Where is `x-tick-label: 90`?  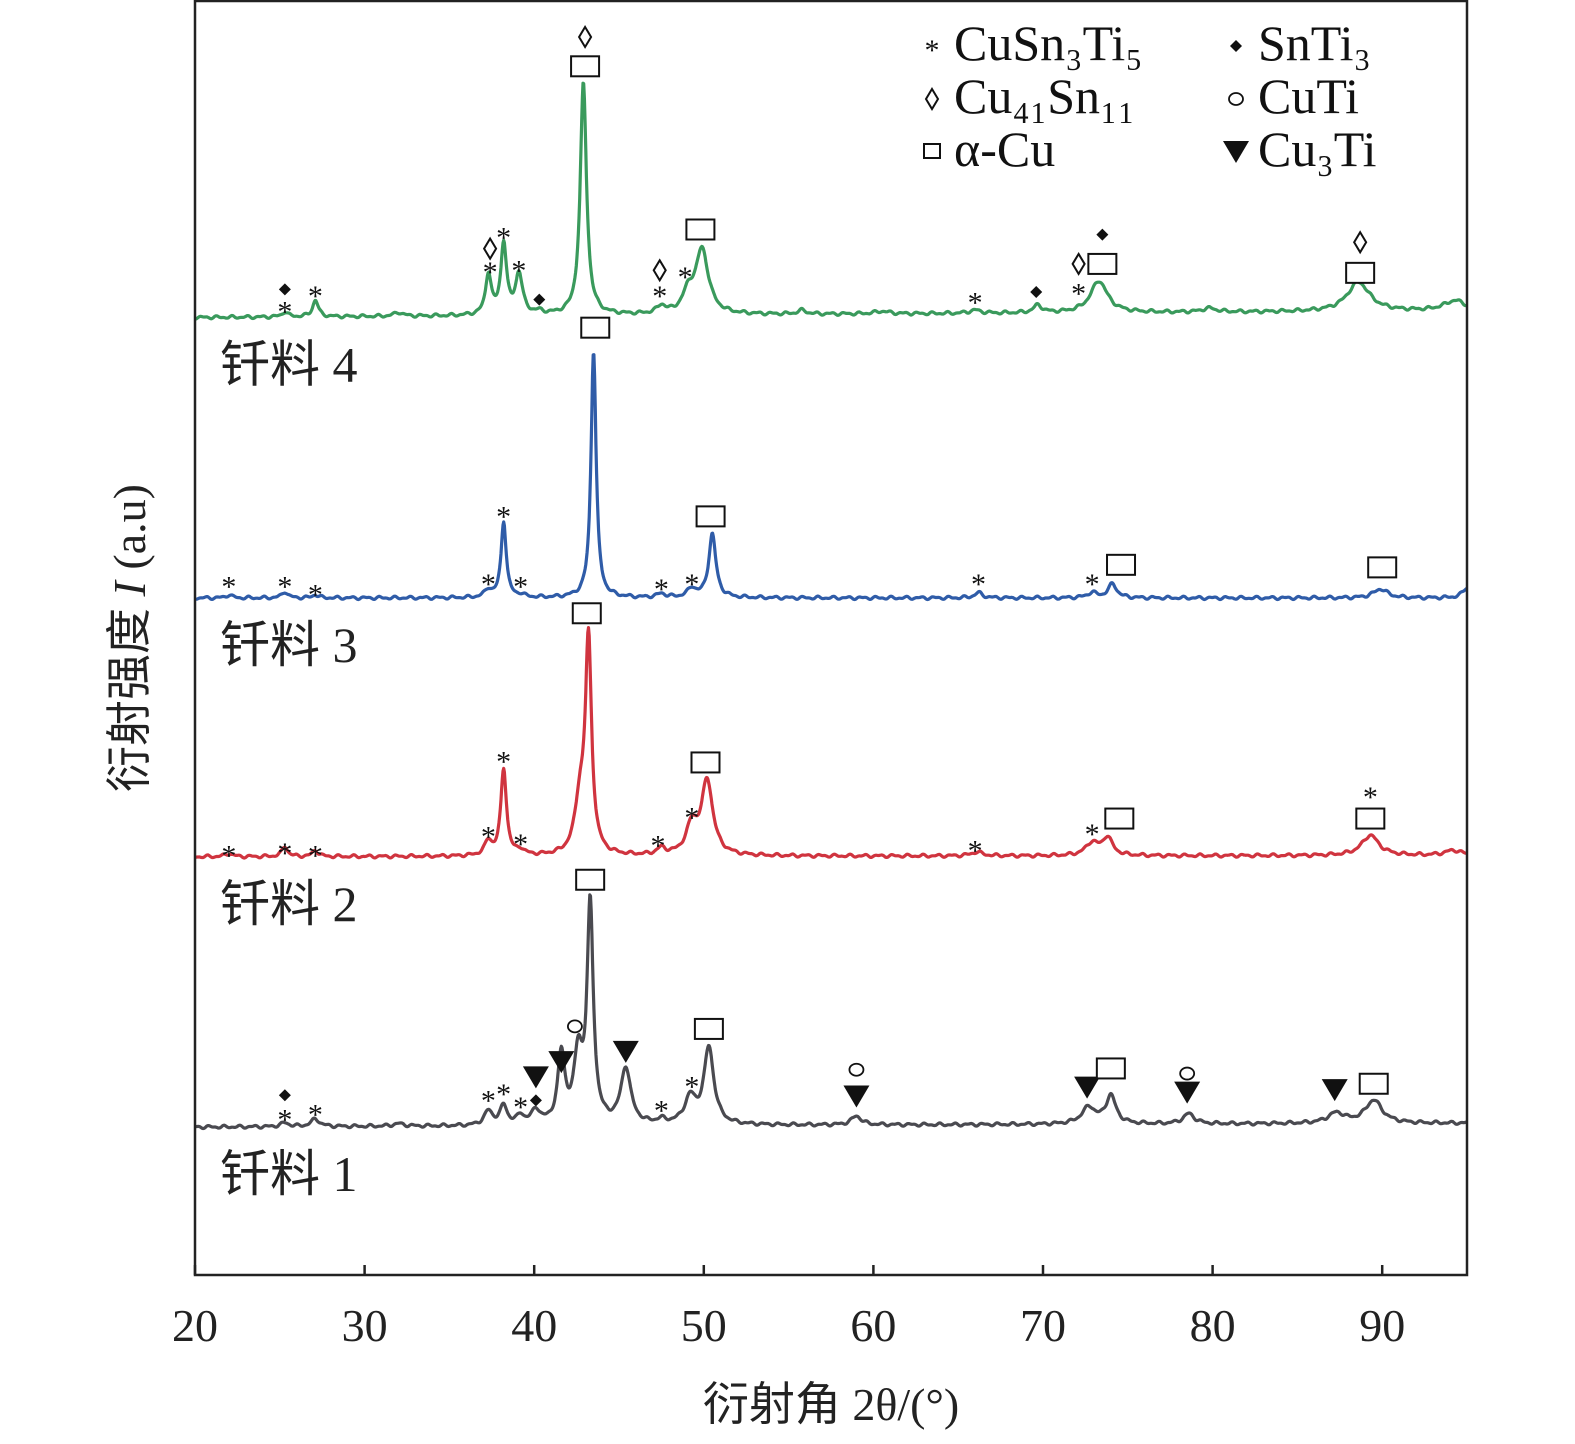 x-tick-label: 90 is located at coordinates (1382, 1325).